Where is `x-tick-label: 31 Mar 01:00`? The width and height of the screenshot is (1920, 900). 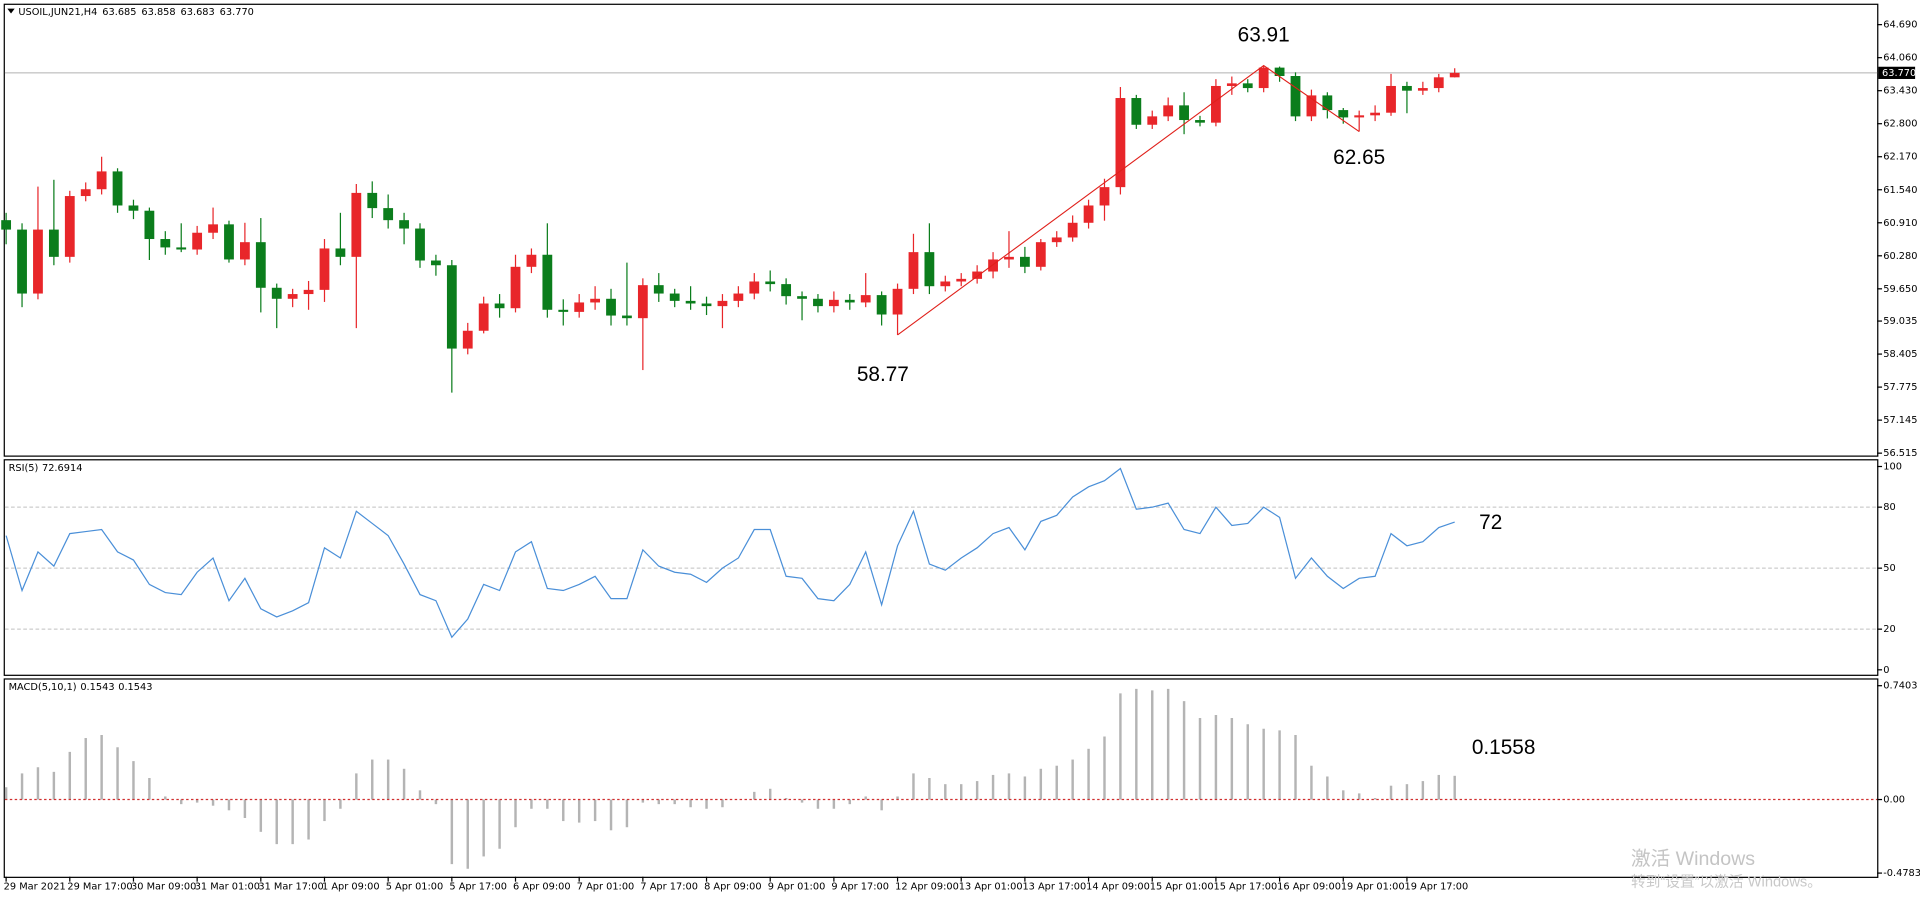
x-tick-label: 31 Mar 01:00 is located at coordinates (227, 887).